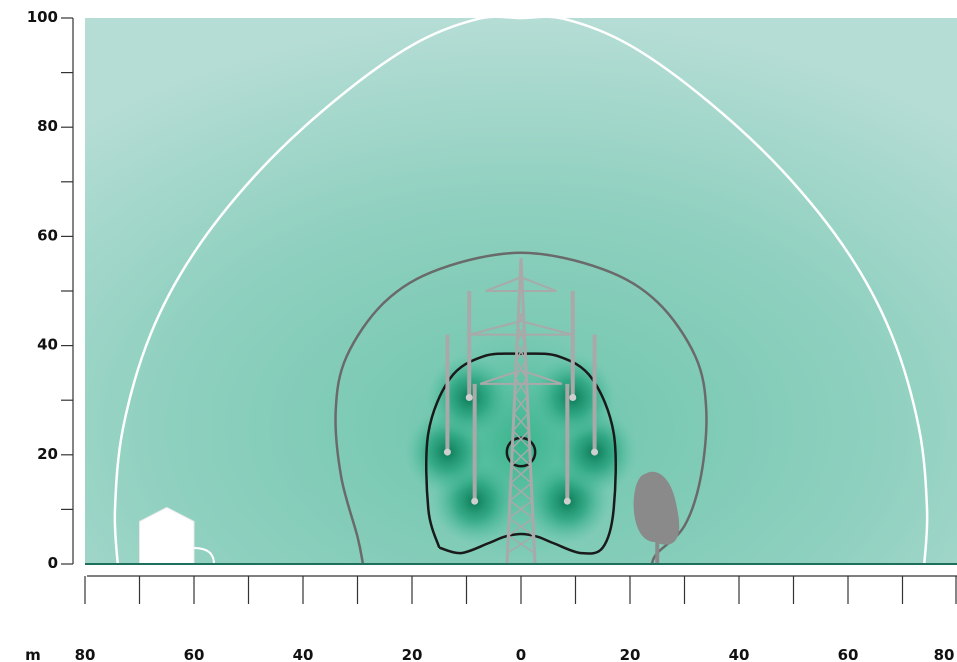  I want to click on house-contour-edge, so click(204, 556).